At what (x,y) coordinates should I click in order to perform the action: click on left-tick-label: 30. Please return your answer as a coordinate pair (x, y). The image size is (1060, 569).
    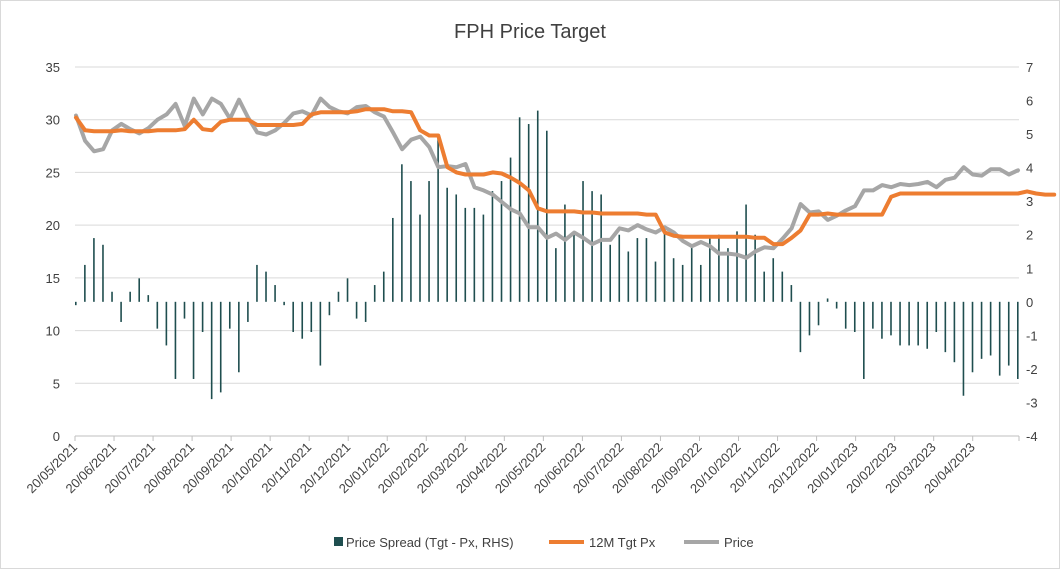
    Looking at the image, I should click on (53, 120).